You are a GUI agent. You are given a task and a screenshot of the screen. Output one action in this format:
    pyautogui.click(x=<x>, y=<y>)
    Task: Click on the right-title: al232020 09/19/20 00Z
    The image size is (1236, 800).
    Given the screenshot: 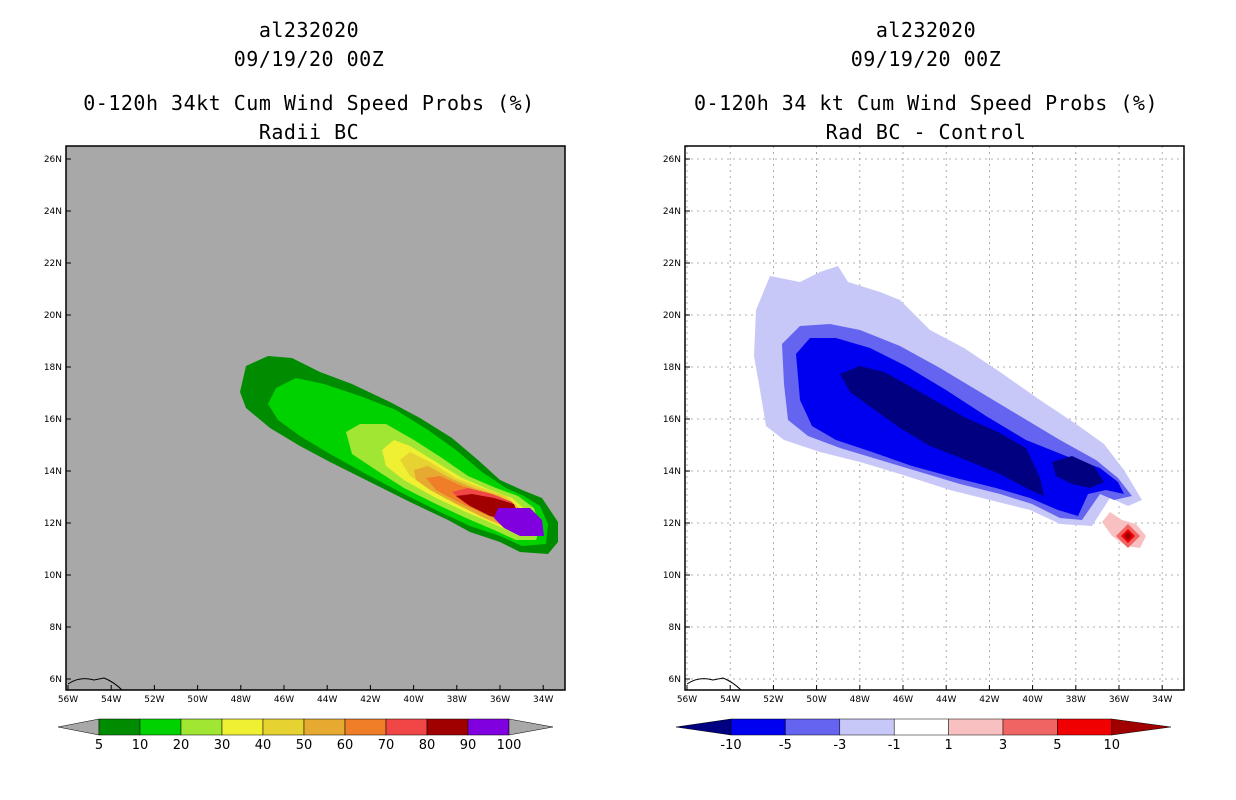 What is the action you would take?
    pyautogui.click(x=926, y=45)
    